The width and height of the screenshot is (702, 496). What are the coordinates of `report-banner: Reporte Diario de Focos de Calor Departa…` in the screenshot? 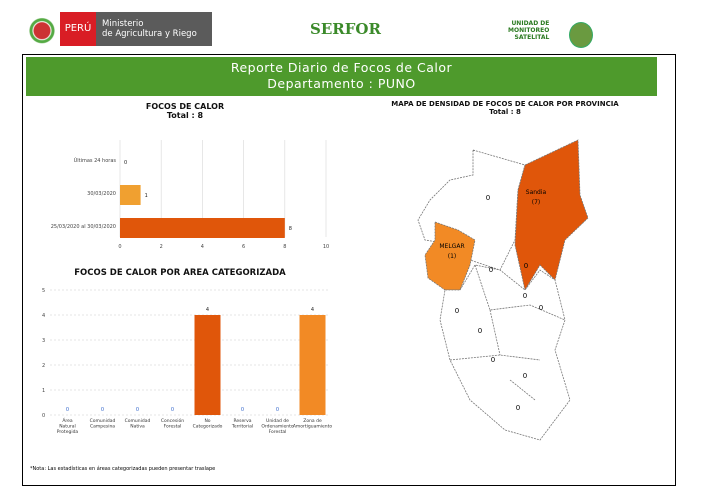 It's located at (341, 76).